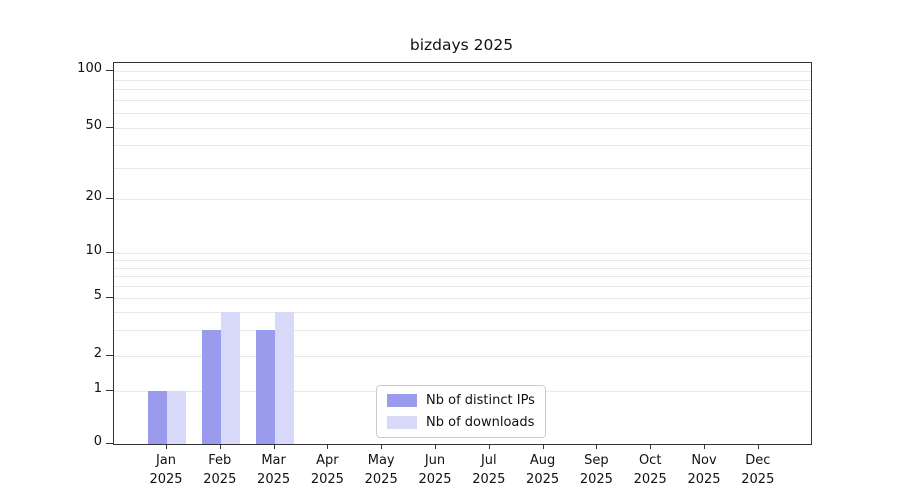 Image resolution: width=900 pixels, height=500 pixels. What do you see at coordinates (166, 470) in the screenshot?
I see `x-tick-label-jan: Jan 2025` at bounding box center [166, 470].